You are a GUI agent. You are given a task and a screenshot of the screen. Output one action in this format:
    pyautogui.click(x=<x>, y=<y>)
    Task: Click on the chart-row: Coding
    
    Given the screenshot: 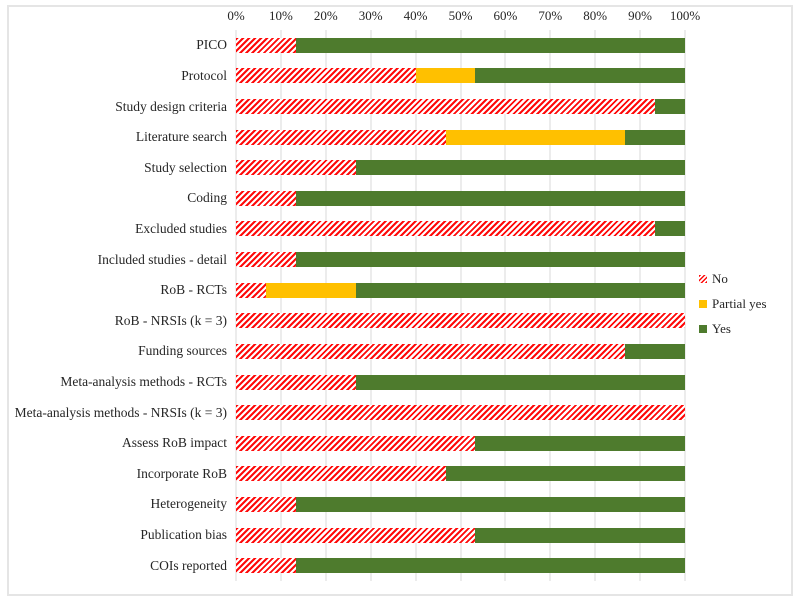 What is the action you would take?
    pyautogui.click(x=436, y=198)
    